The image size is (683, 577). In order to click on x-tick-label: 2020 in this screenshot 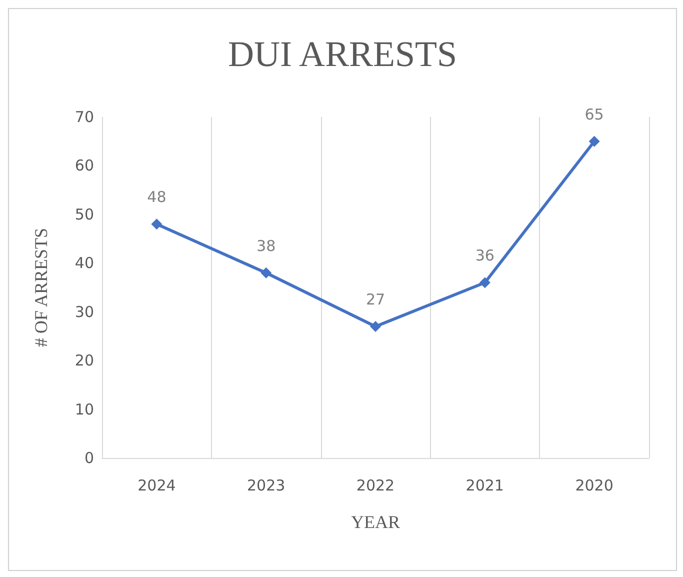, I will do `click(594, 485)`.